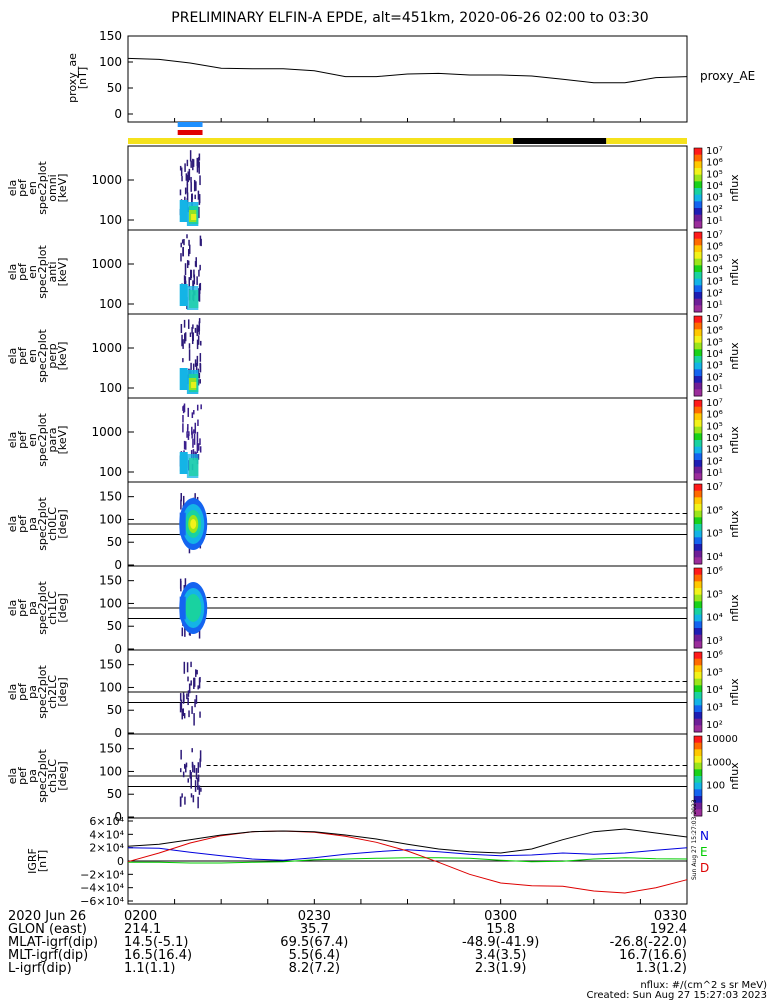 This screenshot has width=775, height=1000. Describe the element at coordinates (52, 271) in the screenshot. I see `panel-ylabel-line: anti` at that location.